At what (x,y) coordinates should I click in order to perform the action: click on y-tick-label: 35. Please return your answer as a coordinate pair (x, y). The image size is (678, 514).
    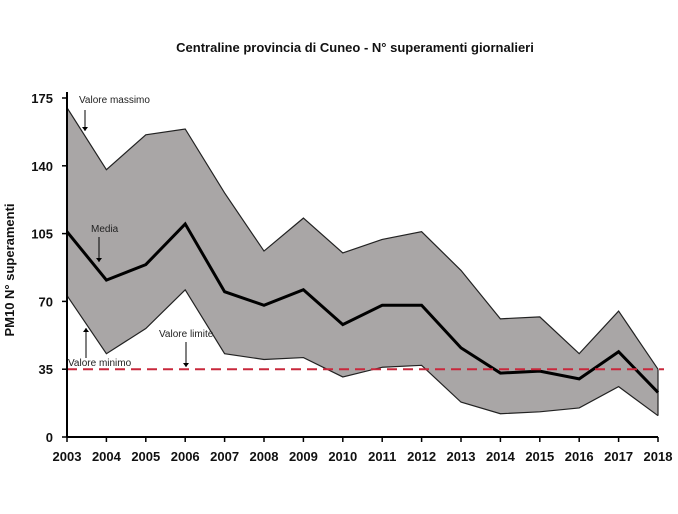
    Looking at the image, I should click on (46, 369).